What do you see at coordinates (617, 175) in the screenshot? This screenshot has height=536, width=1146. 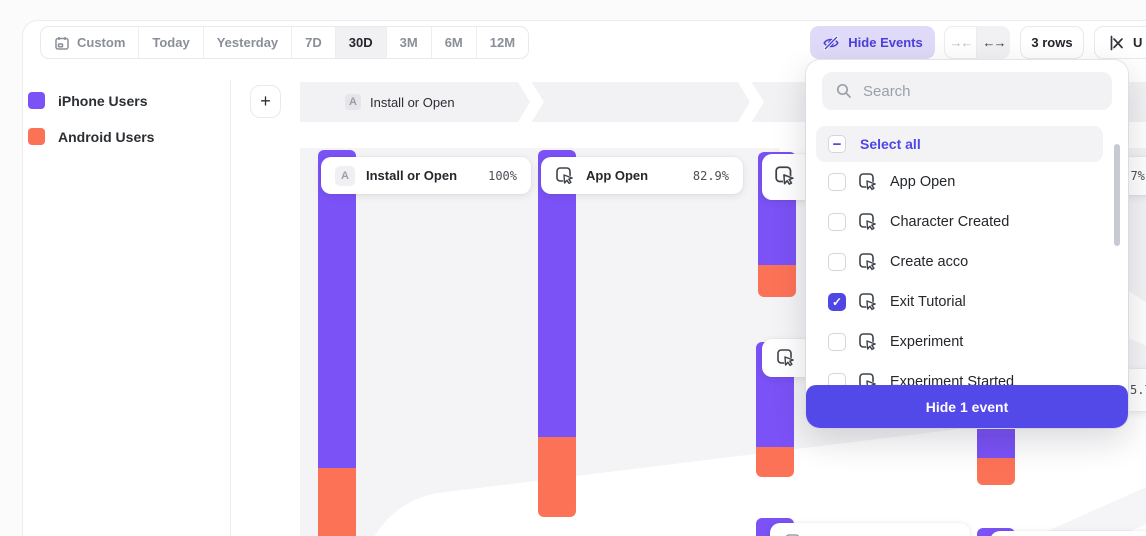 I see `step-title: App Open` at bounding box center [617, 175].